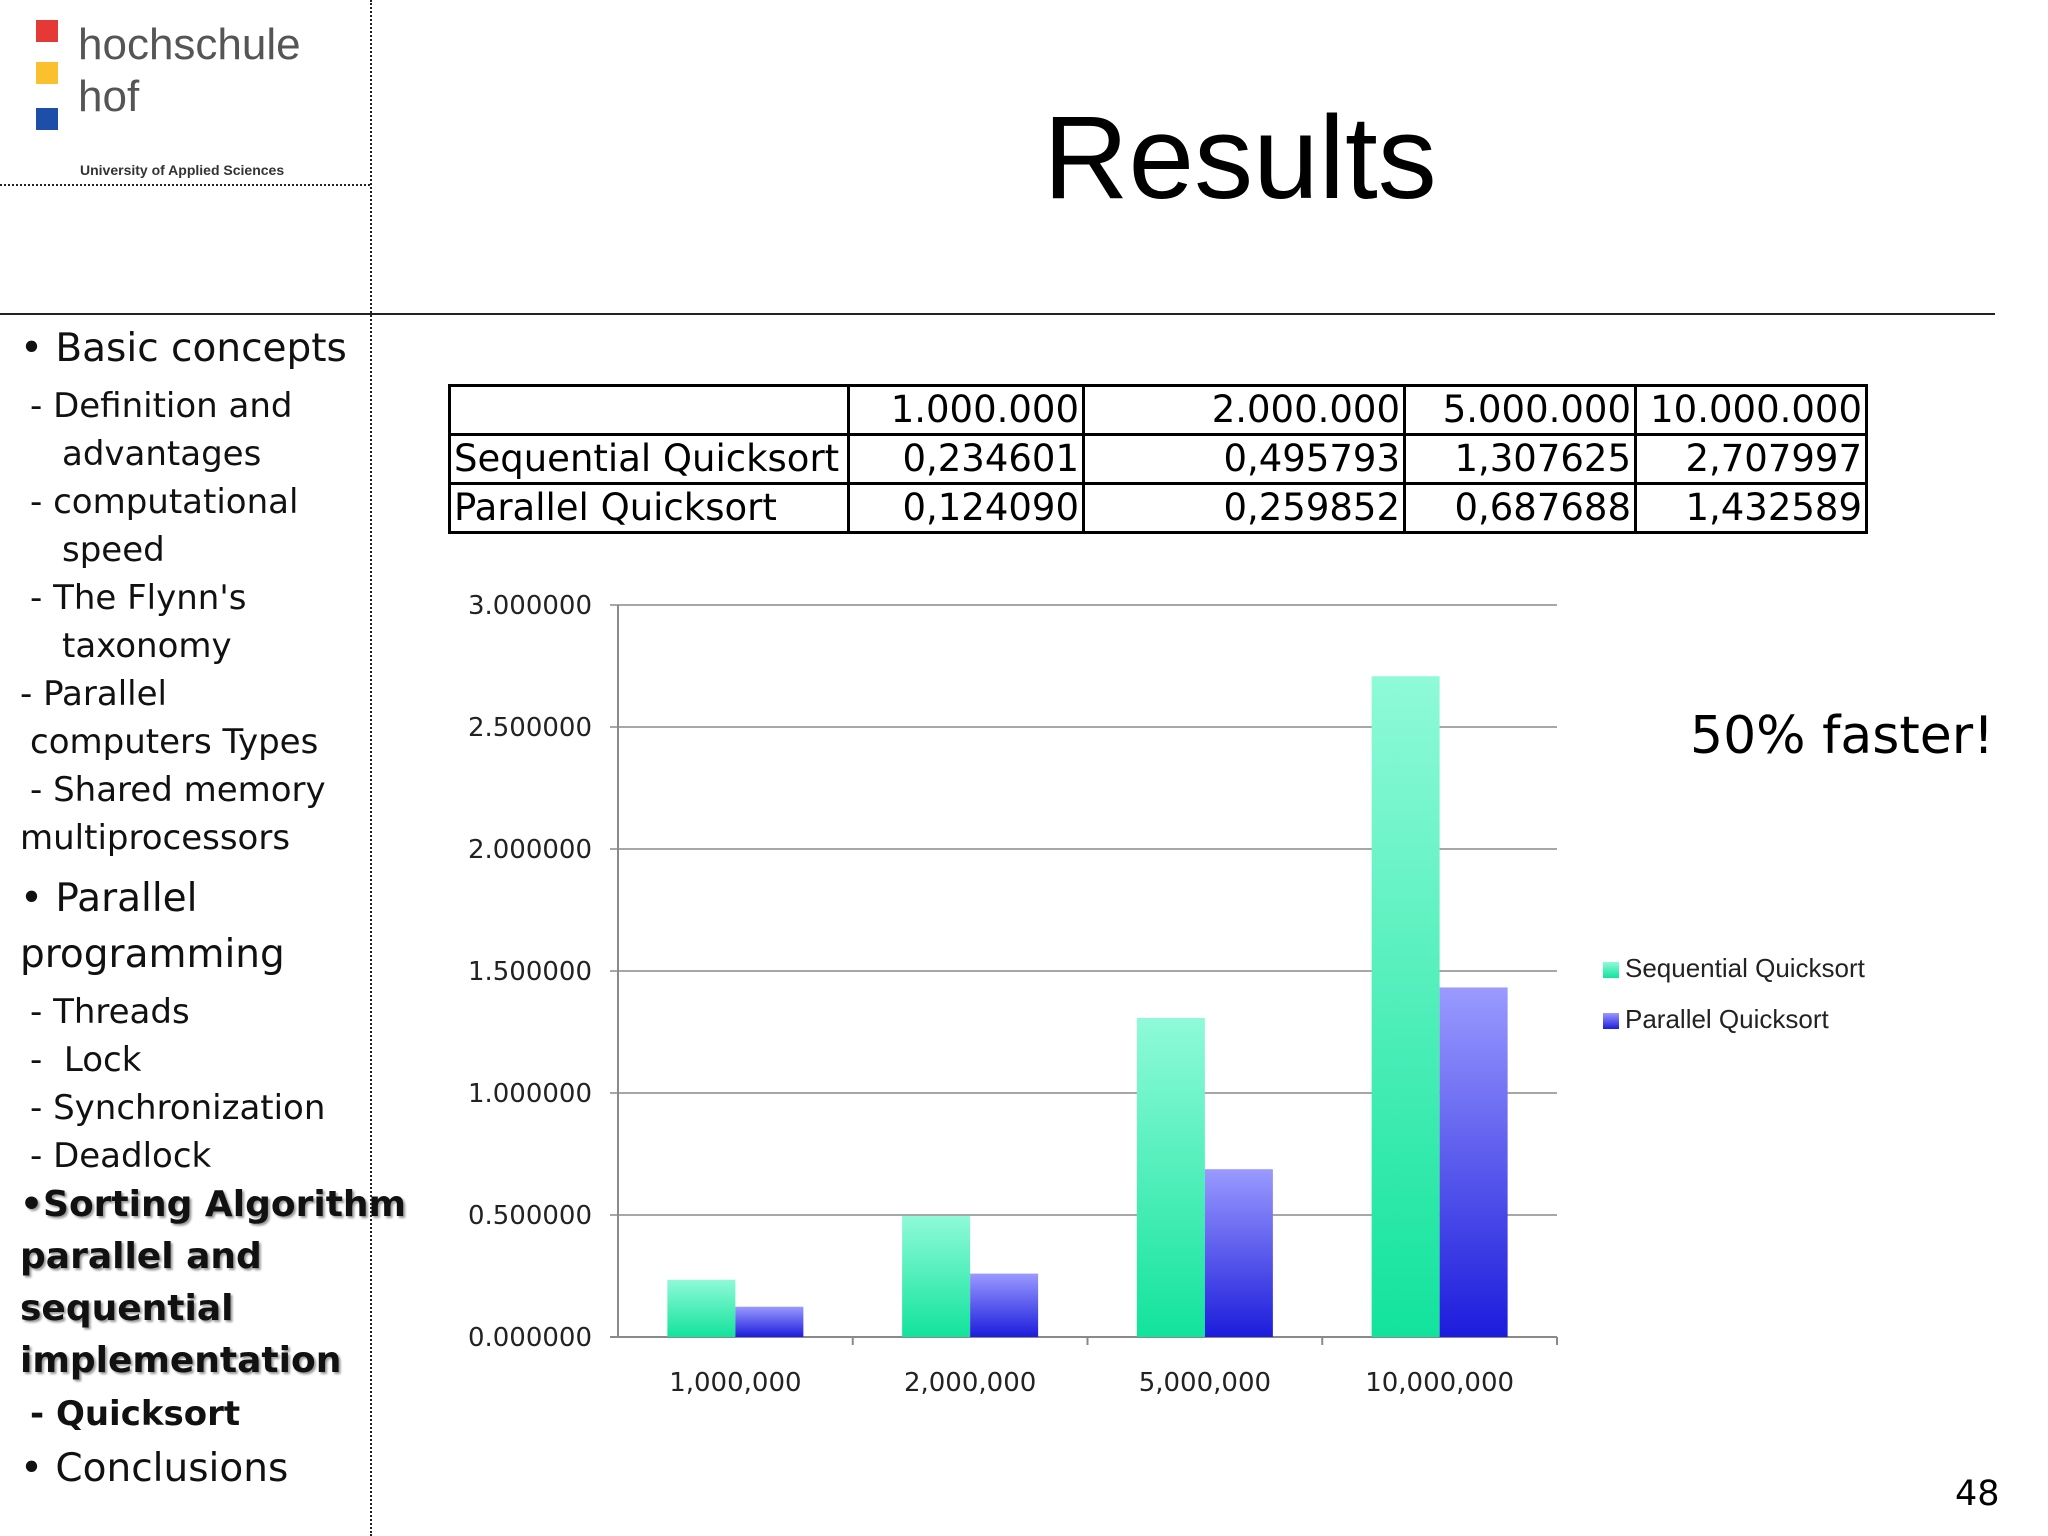 The width and height of the screenshot is (2048, 1536). I want to click on legend-label: Sequential Quicksort, so click(1745, 968).